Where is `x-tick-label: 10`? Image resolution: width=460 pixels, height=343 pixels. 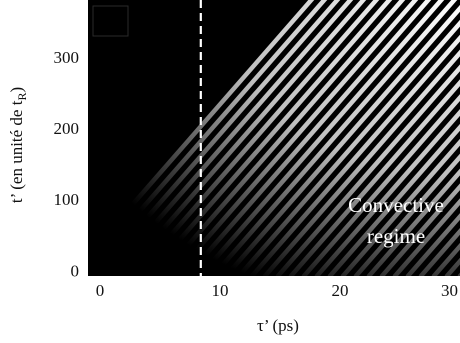 x-tick-label: 10 is located at coordinates (220, 290).